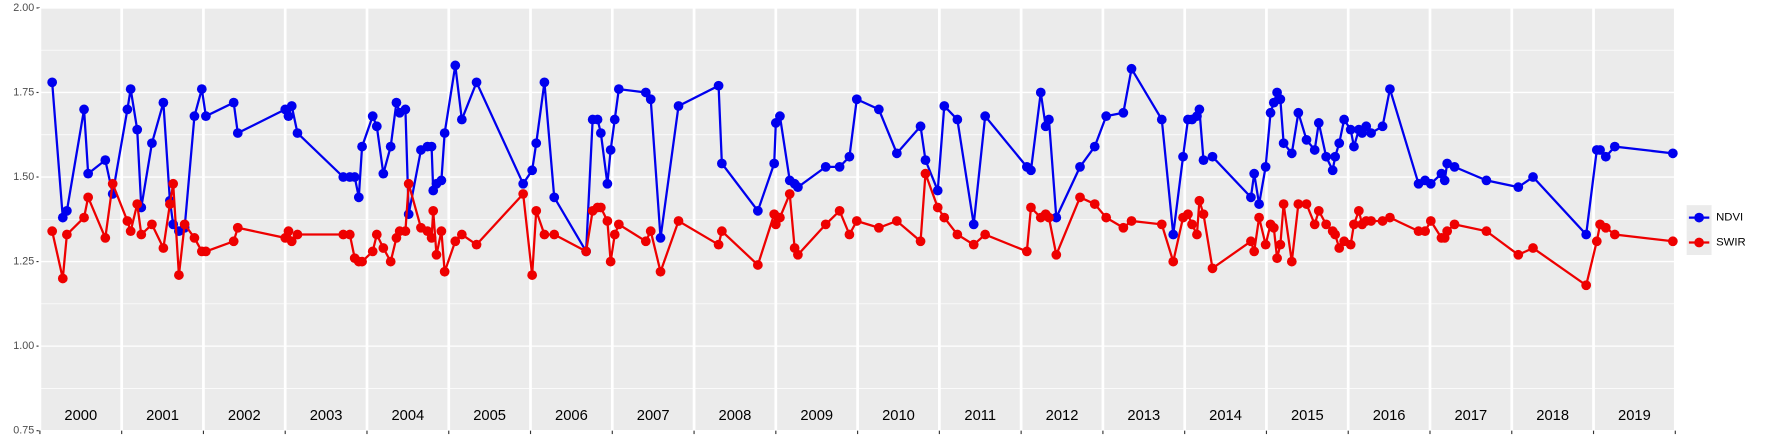 The width and height of the screenshot is (1773, 442). I want to click on year-label: 2017, so click(1470, 416).